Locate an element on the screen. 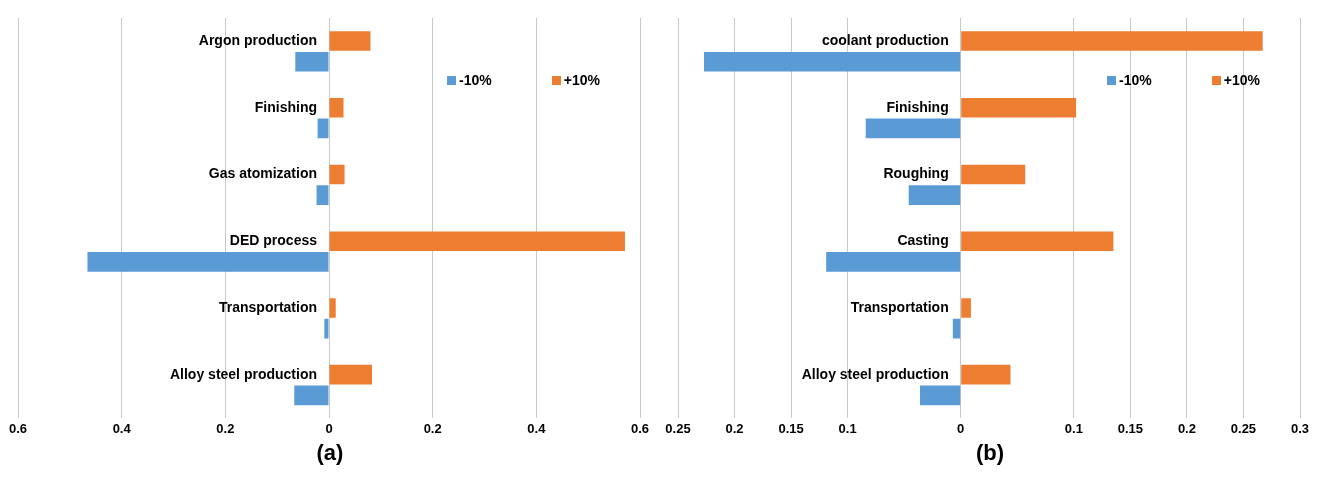 The width and height of the screenshot is (1320, 477). y-tick-label: coolant production is located at coordinates (885, 39).